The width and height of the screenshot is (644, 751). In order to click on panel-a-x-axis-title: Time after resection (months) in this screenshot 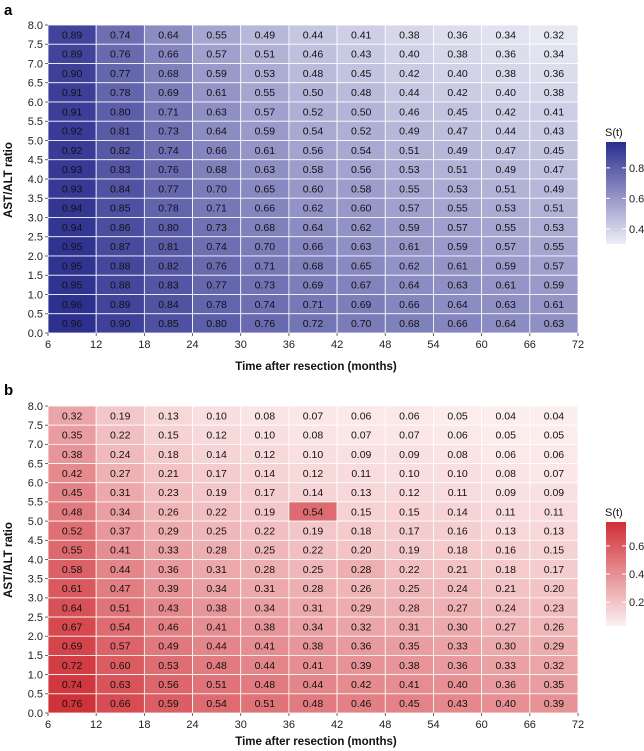, I will do `click(316, 367)`.